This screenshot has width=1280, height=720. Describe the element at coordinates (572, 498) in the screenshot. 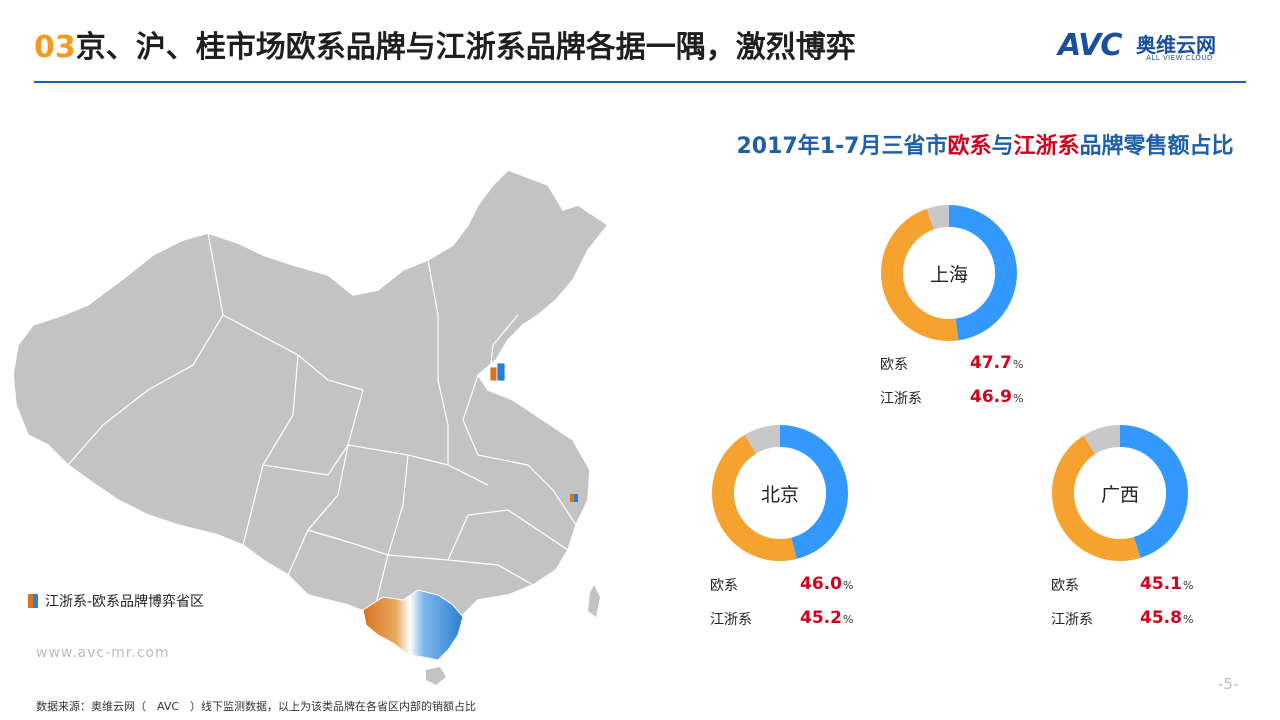

I see `shanghai-orange-half` at that location.